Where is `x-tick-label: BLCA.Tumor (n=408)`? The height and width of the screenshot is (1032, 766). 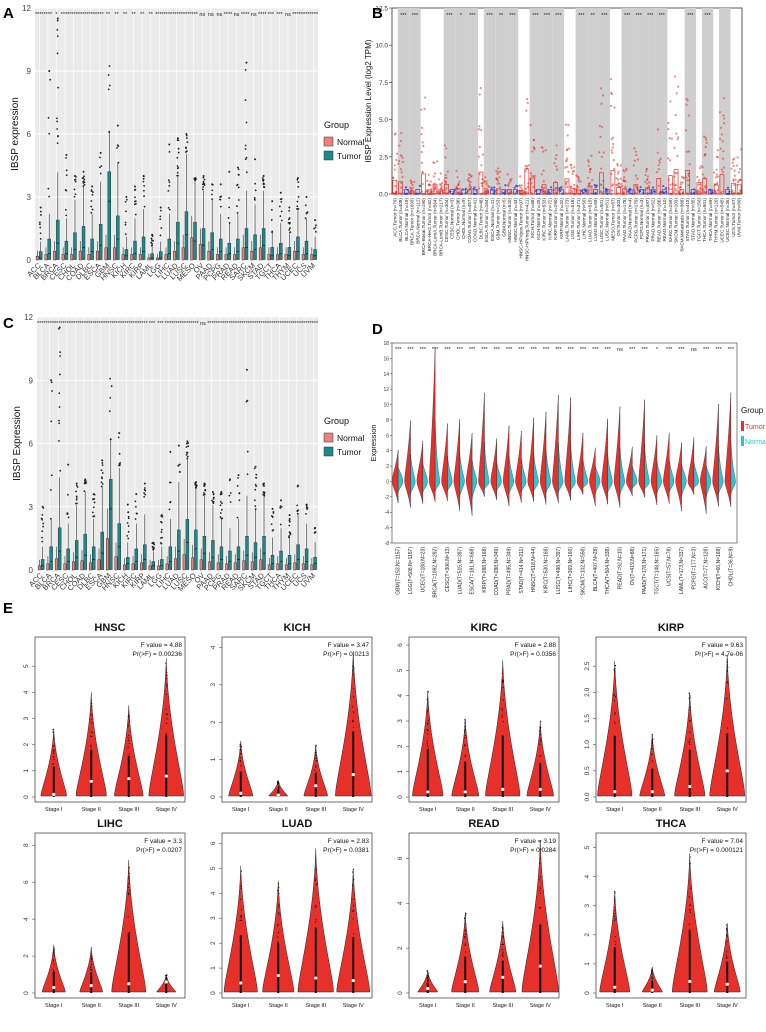
x-tick-label: BLCA.Tumor (n=408) is located at coordinates (400, 220).